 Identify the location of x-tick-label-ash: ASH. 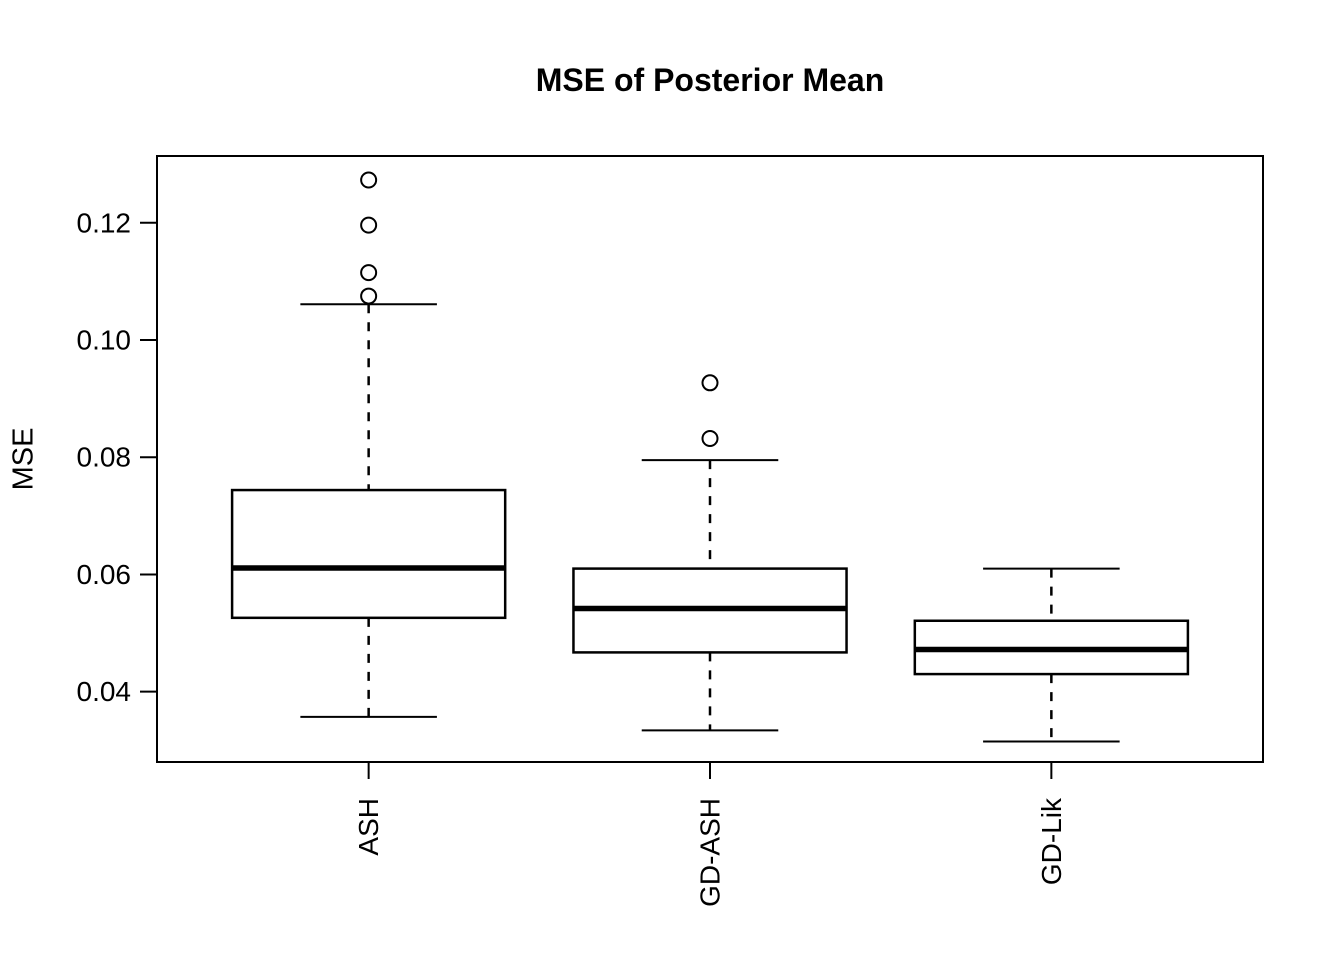
(368, 827).